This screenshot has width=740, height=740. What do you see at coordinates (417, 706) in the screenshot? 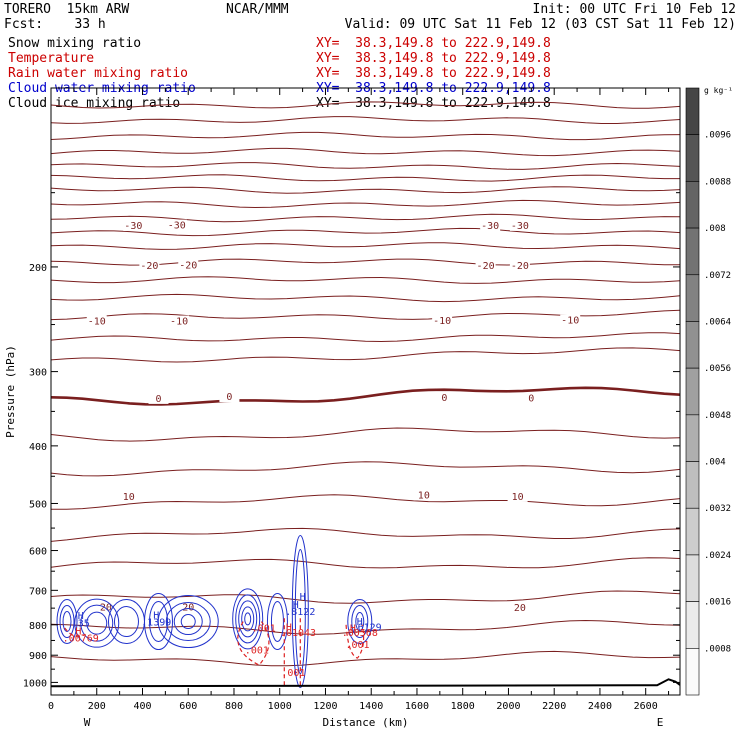
I see `x-tick-label: 1600` at bounding box center [417, 706].